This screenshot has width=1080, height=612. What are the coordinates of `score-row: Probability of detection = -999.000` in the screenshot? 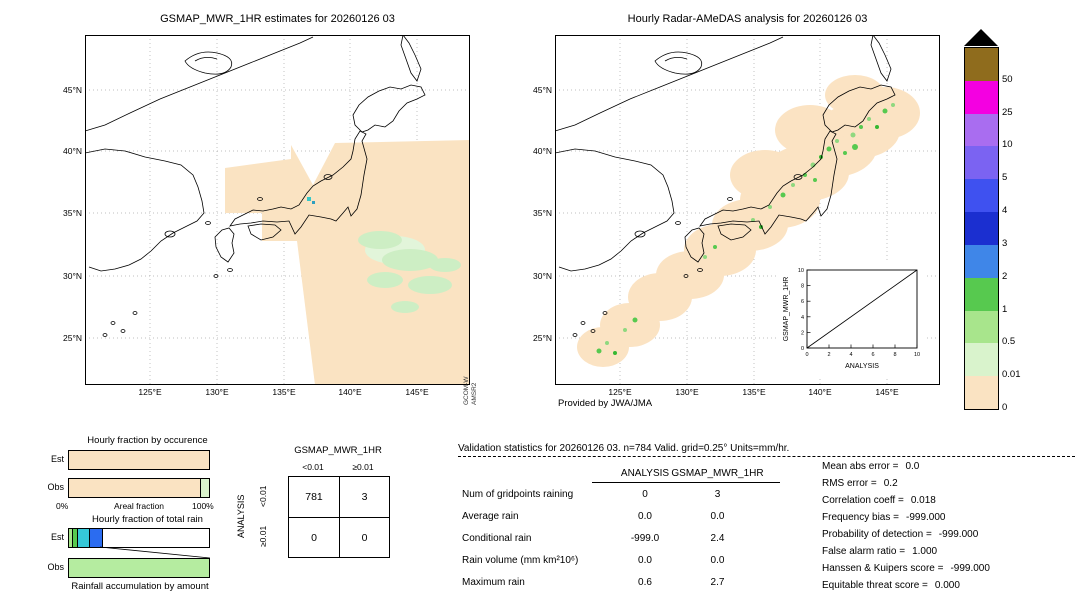 It's located at (900, 535).